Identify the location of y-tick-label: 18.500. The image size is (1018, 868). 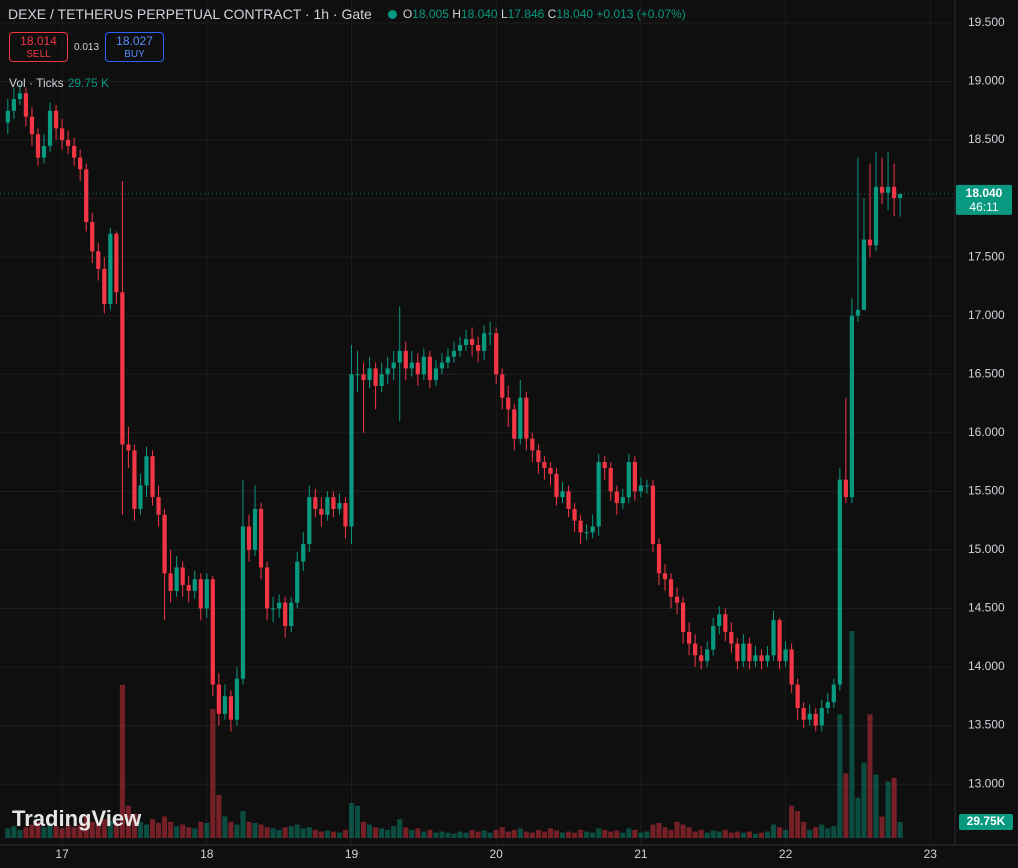
(986, 139).